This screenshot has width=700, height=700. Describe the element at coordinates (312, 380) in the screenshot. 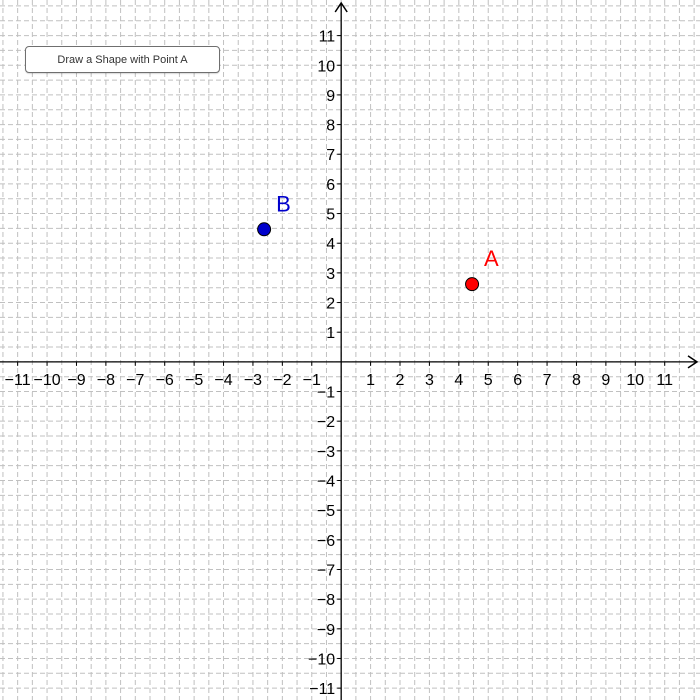

I see `x-tick-label: −1` at that location.